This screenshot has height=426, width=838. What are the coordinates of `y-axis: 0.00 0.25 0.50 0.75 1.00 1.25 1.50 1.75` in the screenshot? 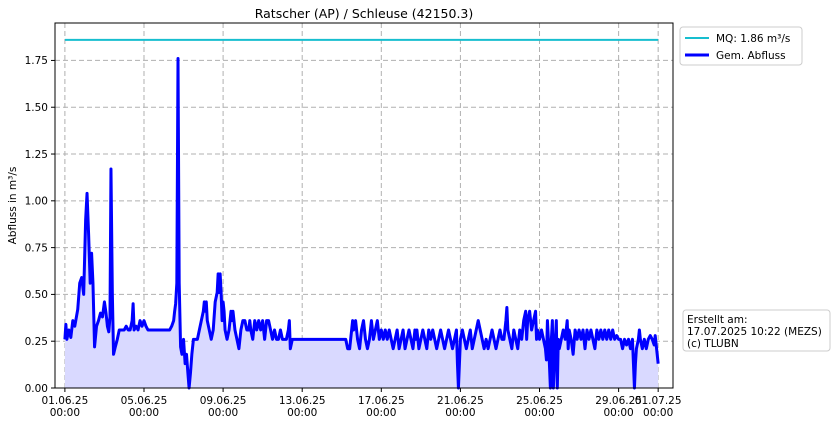 It's located at (40, 225).